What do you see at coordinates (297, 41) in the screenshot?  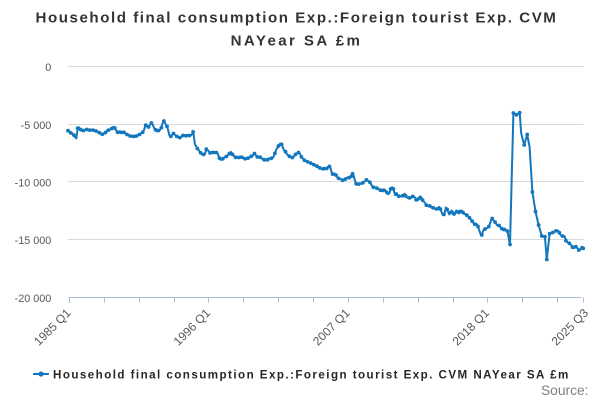 I see `svg-text: NAYear SA £m` at bounding box center [297, 41].